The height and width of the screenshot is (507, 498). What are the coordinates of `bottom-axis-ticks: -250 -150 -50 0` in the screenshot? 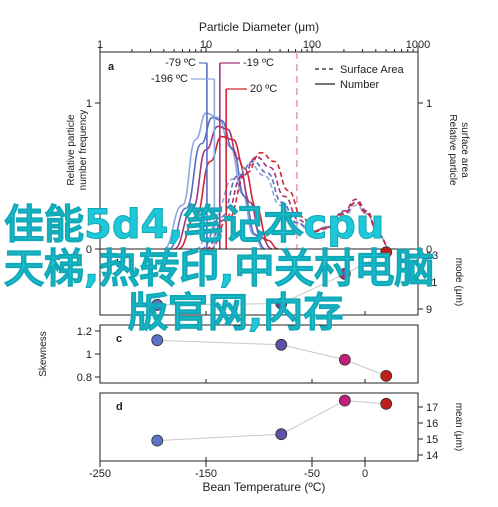 It's located at (228, 470).